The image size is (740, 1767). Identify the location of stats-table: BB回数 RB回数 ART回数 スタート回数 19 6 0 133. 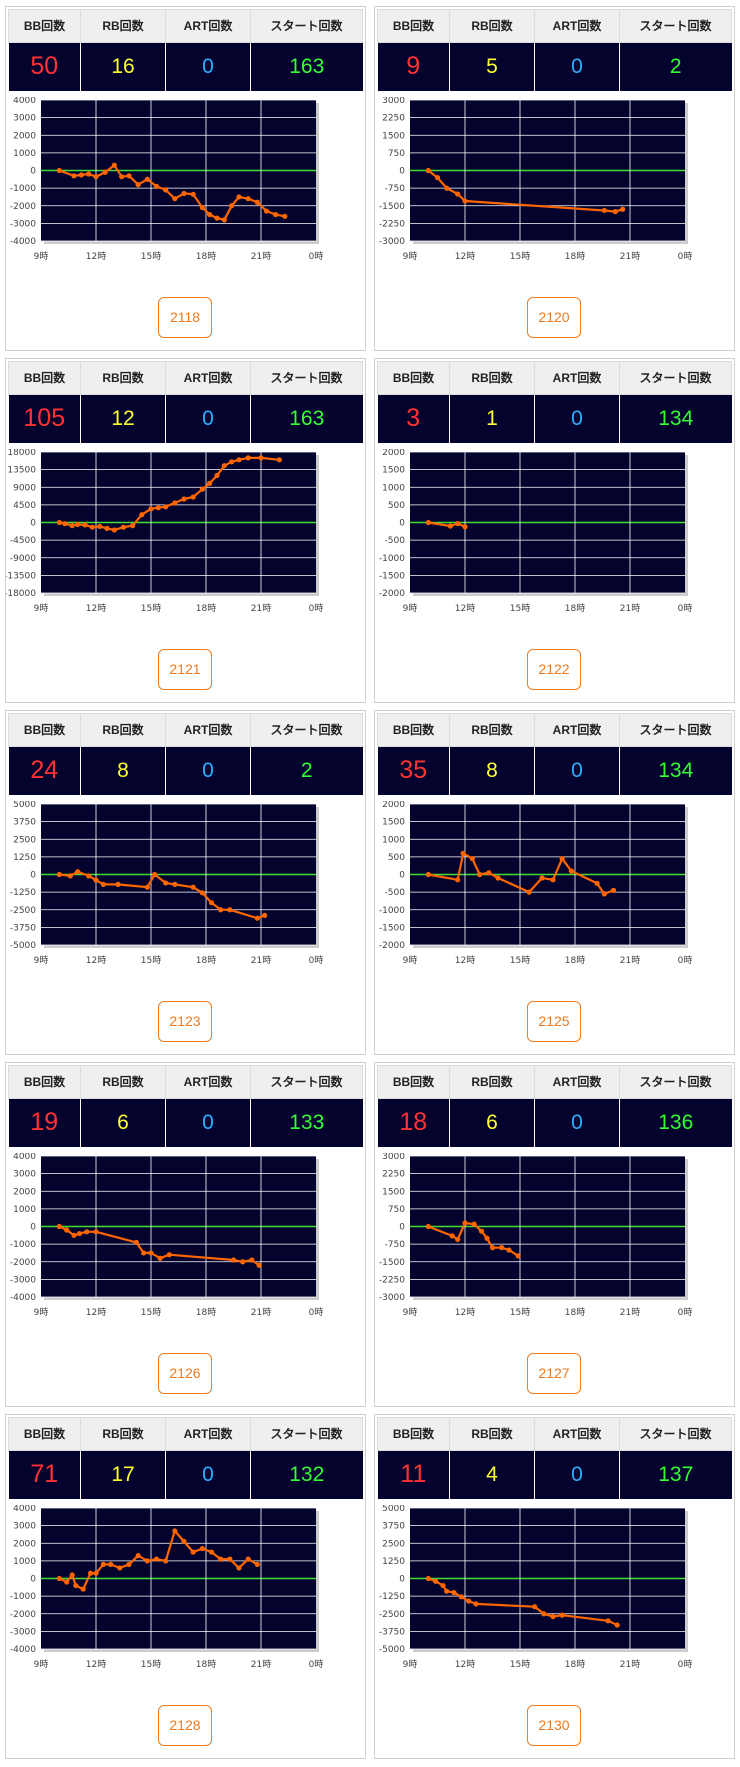
(185, 1106).